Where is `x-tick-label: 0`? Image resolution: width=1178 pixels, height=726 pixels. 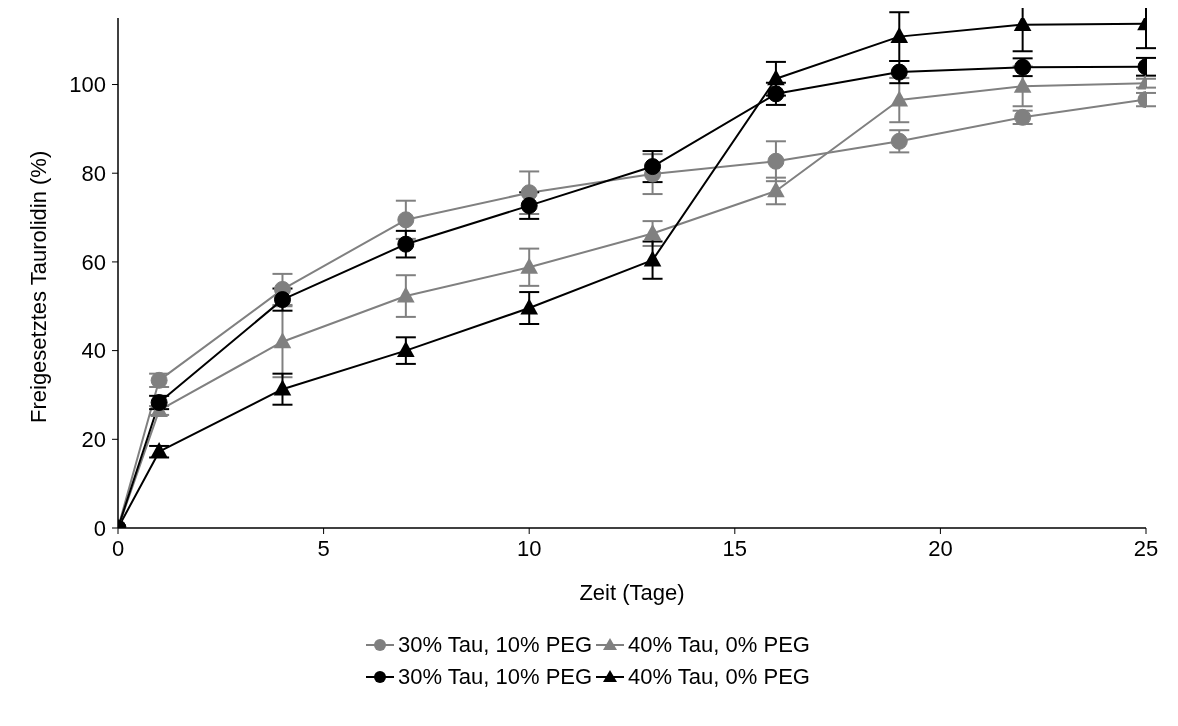 x-tick-label: 0 is located at coordinates (118, 548).